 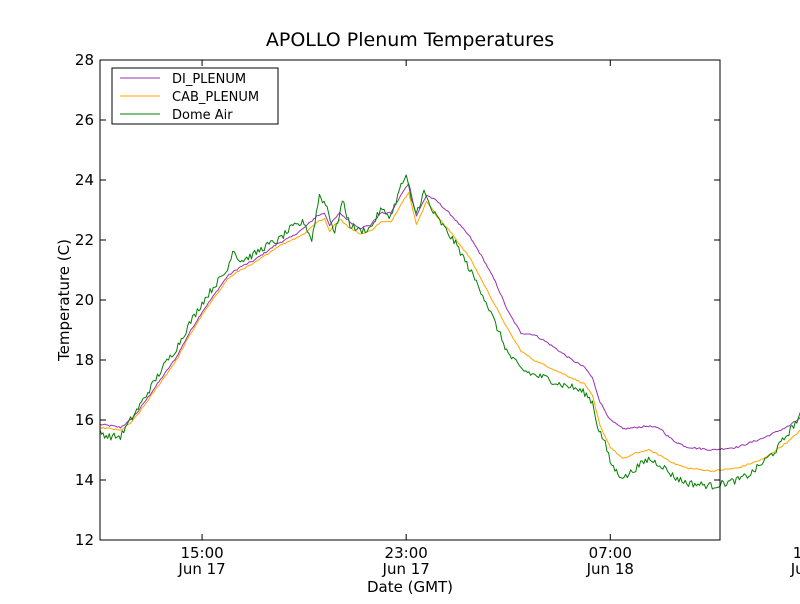 What do you see at coordinates (209, 79) in the screenshot?
I see `legend-label-di-plenum: DI_PLENUM` at bounding box center [209, 79].